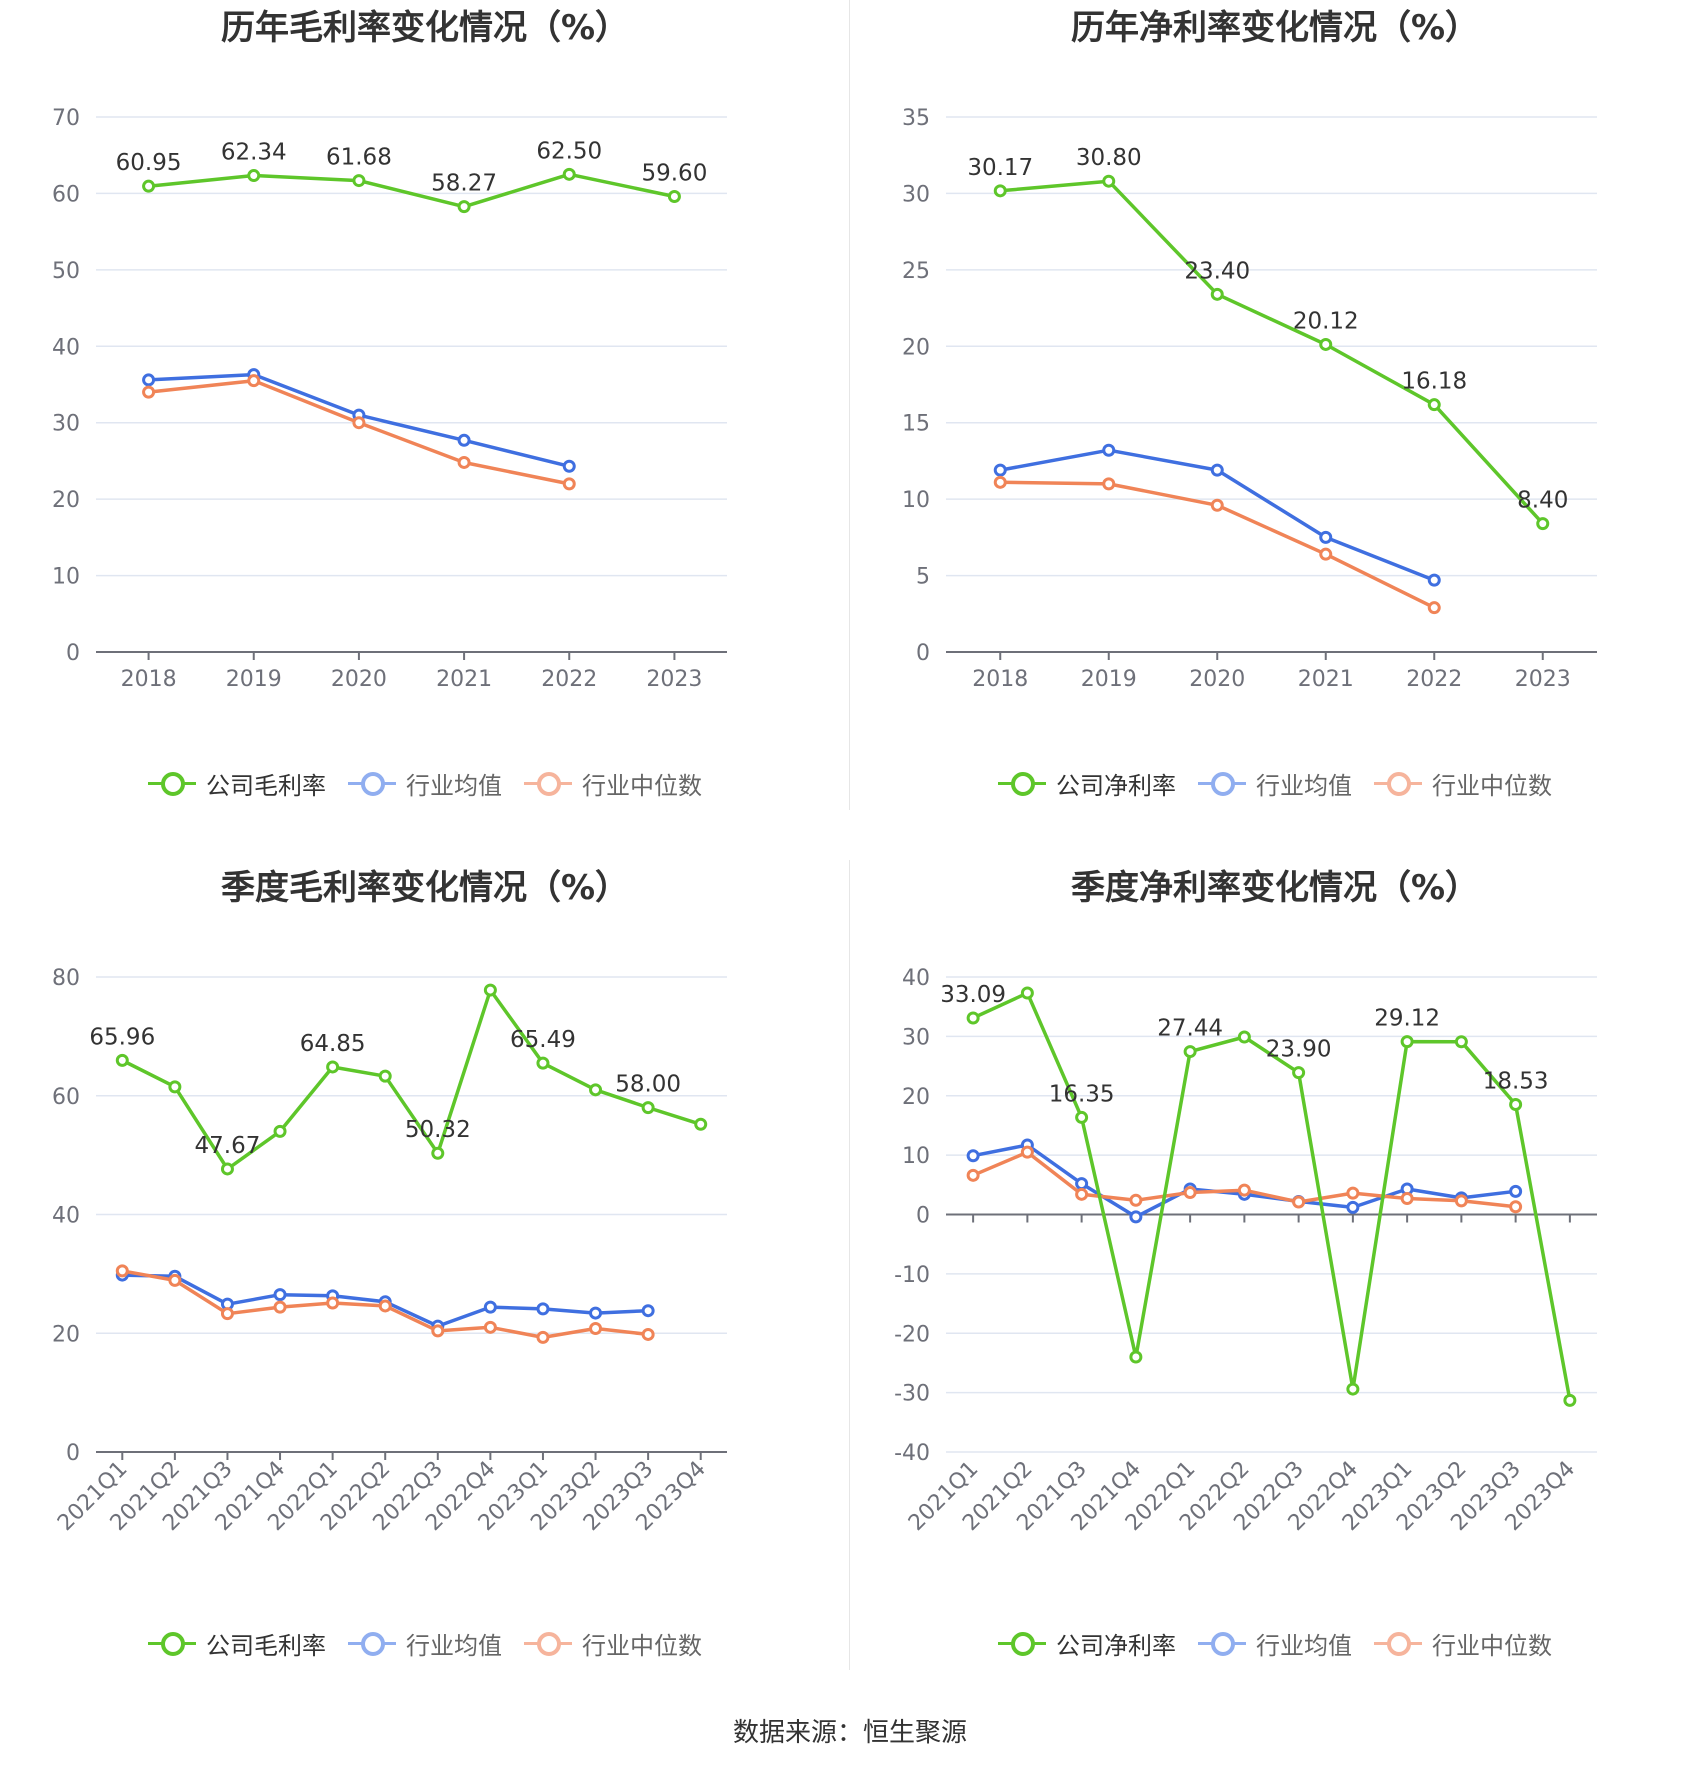 This screenshot has height=1782, width=1700. I want to click on data-label: 33.09, so click(973, 995).